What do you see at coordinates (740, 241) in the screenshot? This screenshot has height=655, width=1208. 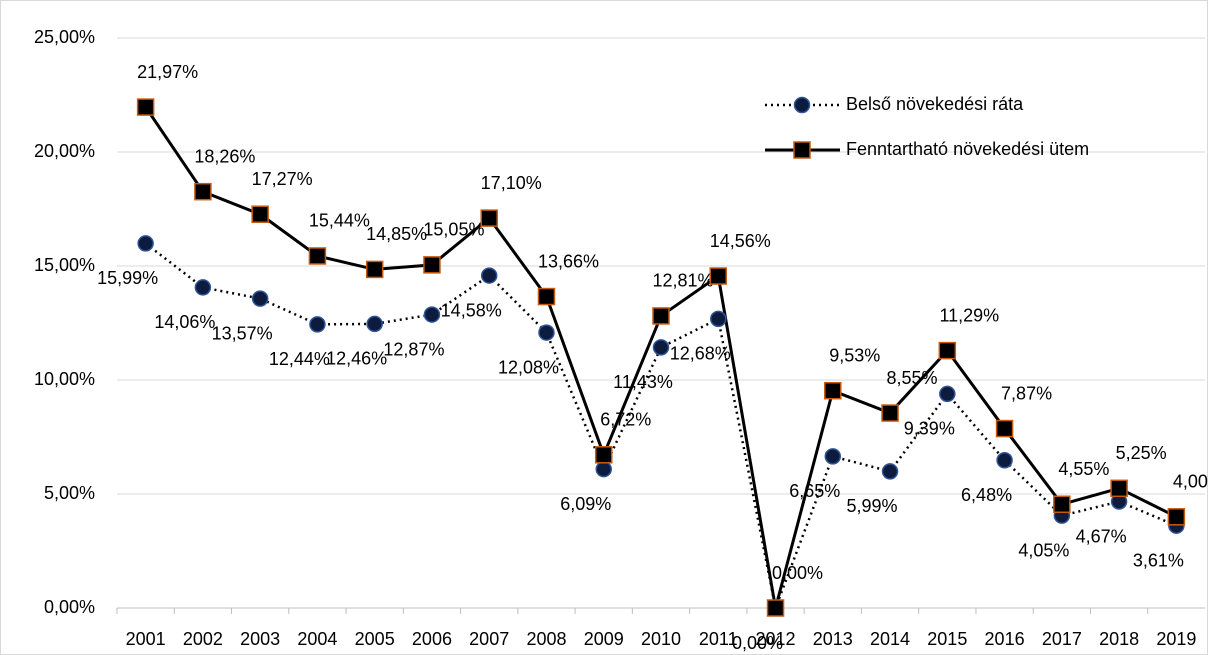 I see `data-label: 14,56%` at bounding box center [740, 241].